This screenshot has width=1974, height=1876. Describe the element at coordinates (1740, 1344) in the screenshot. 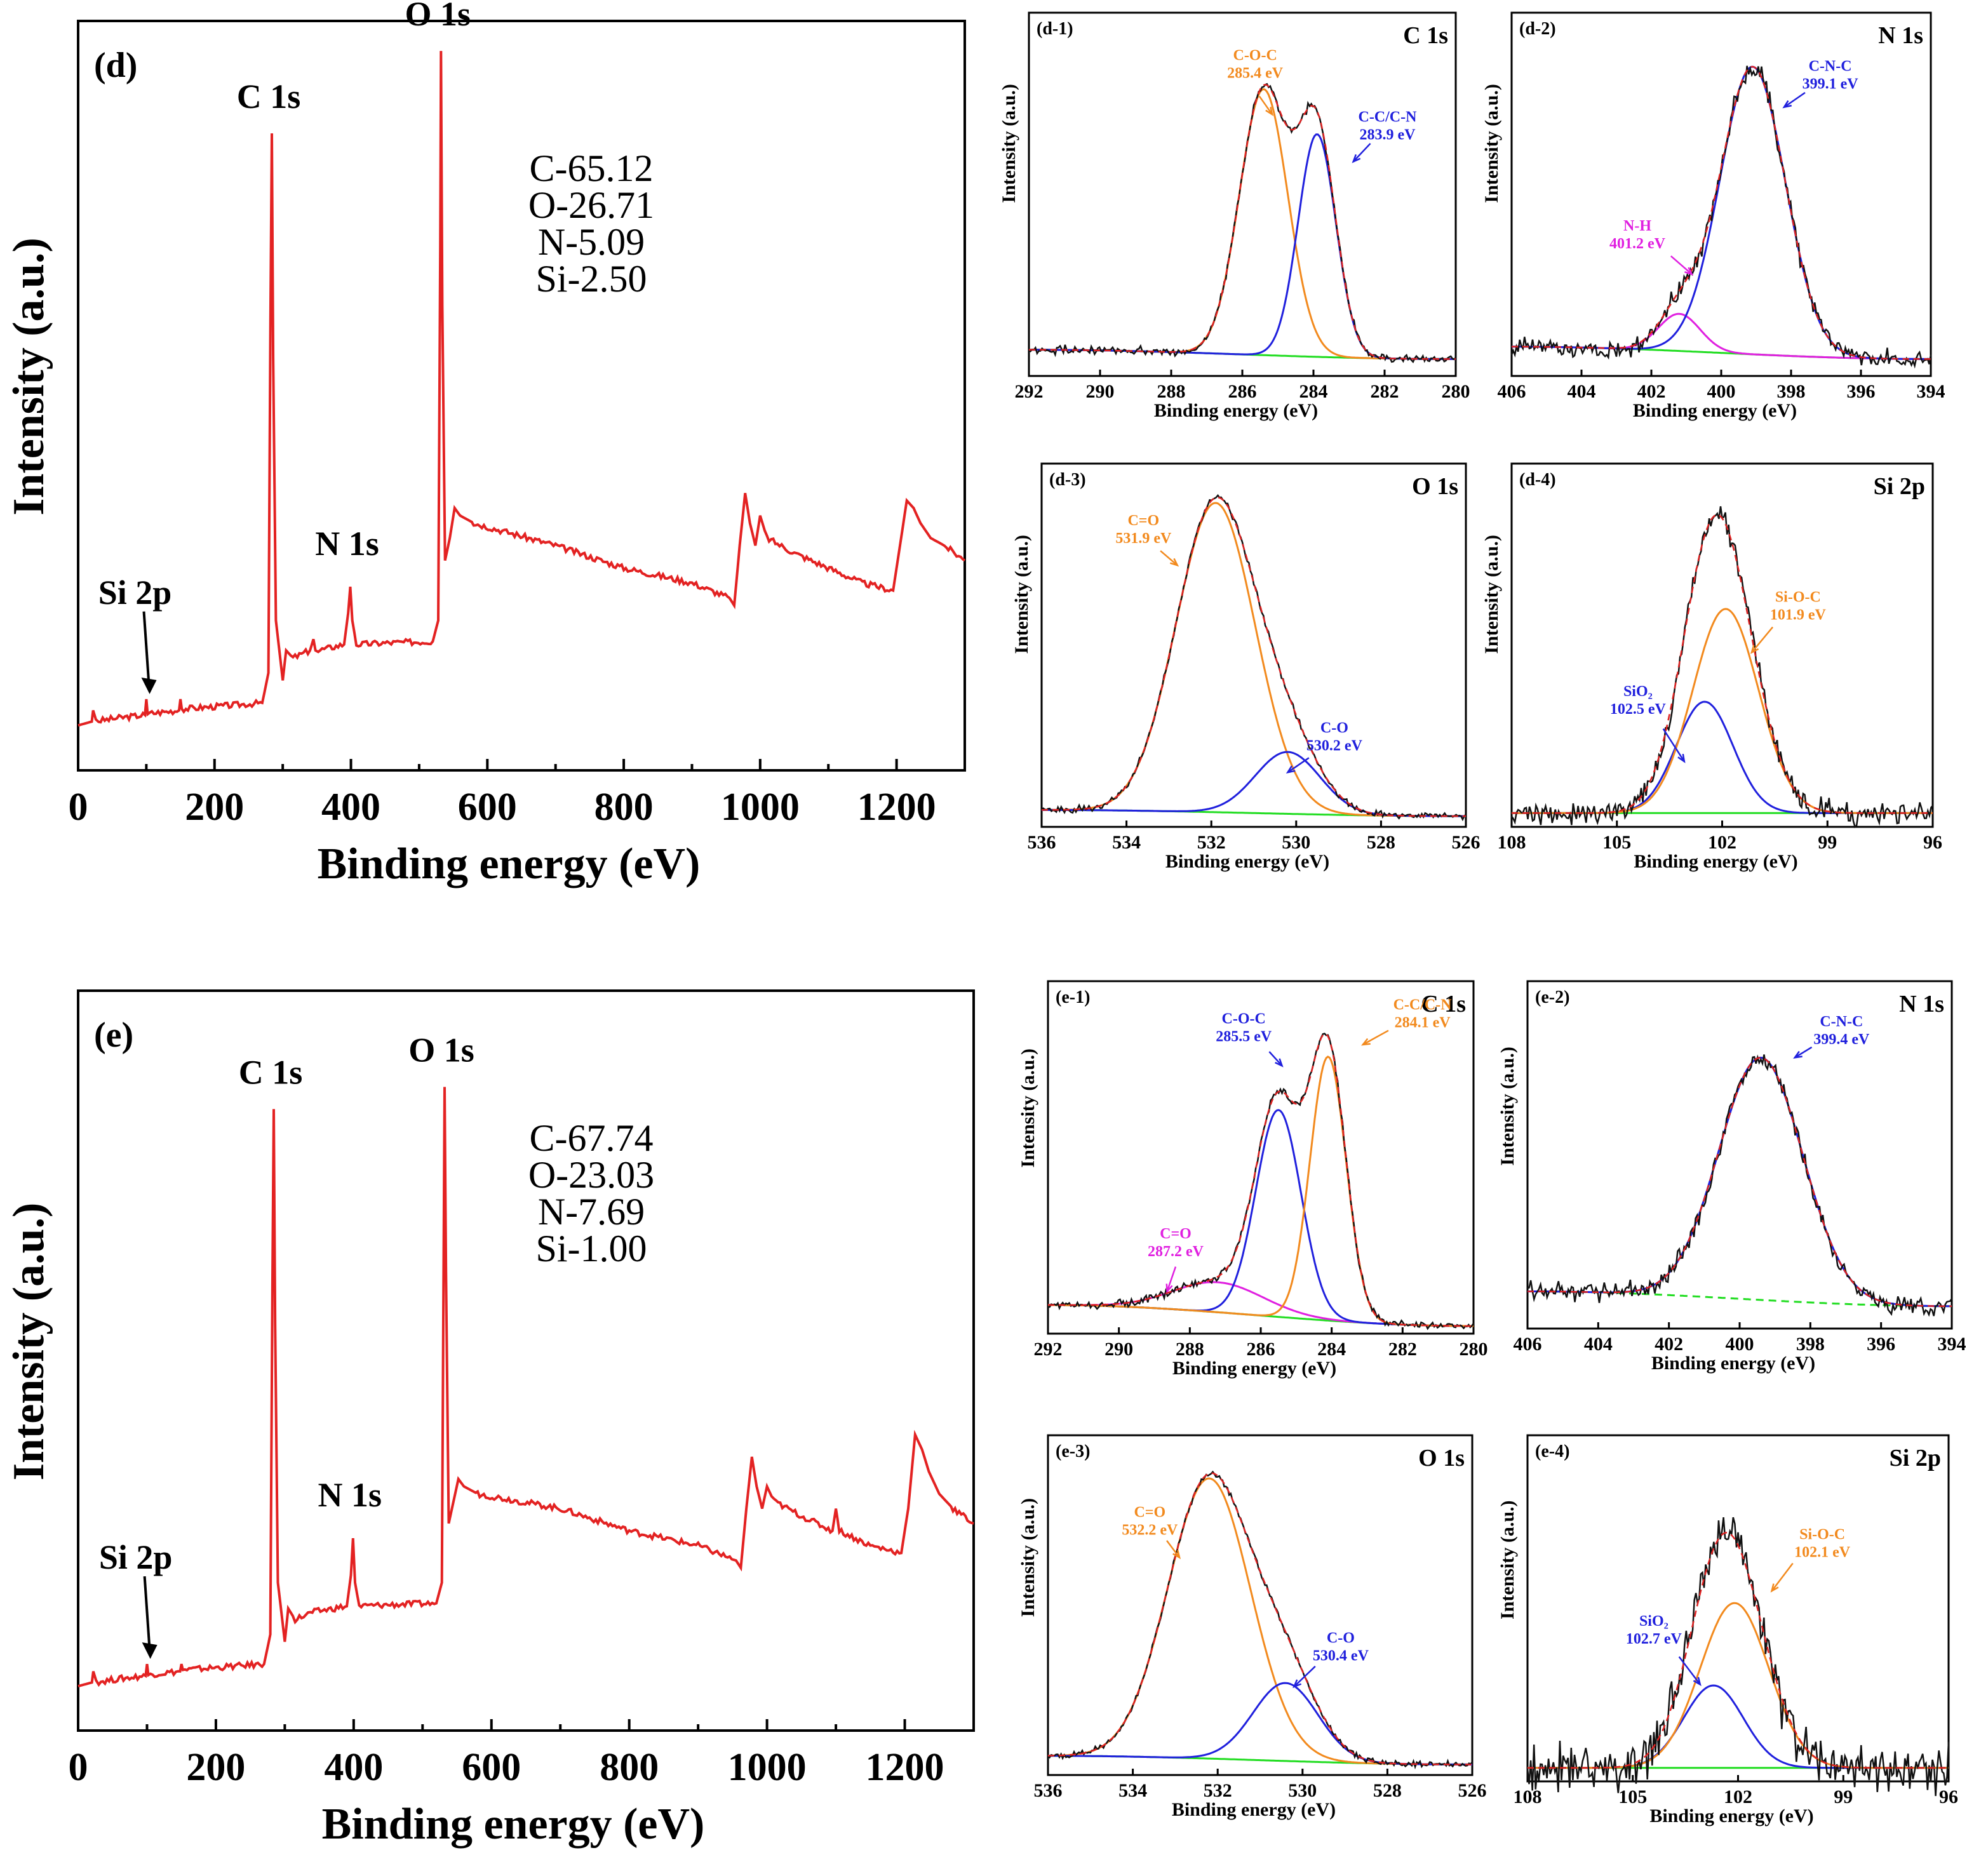

I see `e-2-xtick-label: 400` at that location.